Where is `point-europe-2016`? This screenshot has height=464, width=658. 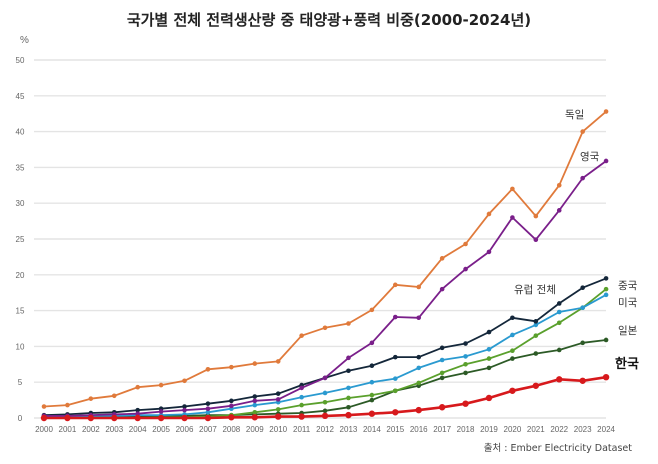 point-europe-2016 is located at coordinates (419, 357).